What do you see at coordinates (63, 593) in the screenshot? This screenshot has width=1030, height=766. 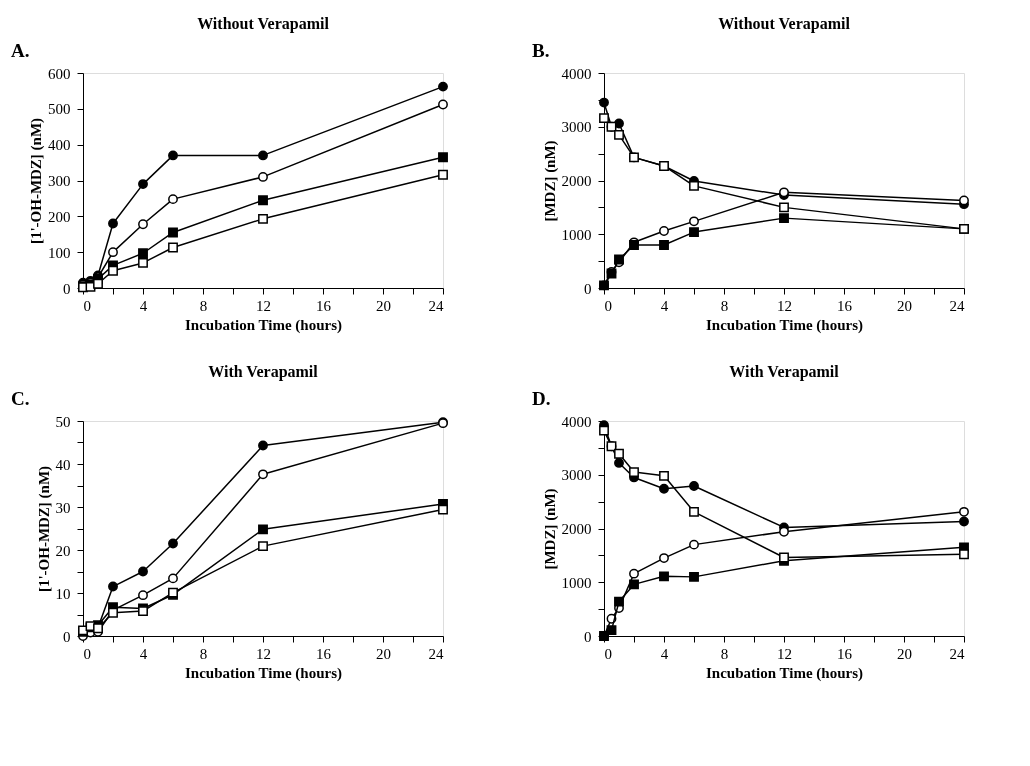 I see `y-tick-label: 10` at bounding box center [63, 593].